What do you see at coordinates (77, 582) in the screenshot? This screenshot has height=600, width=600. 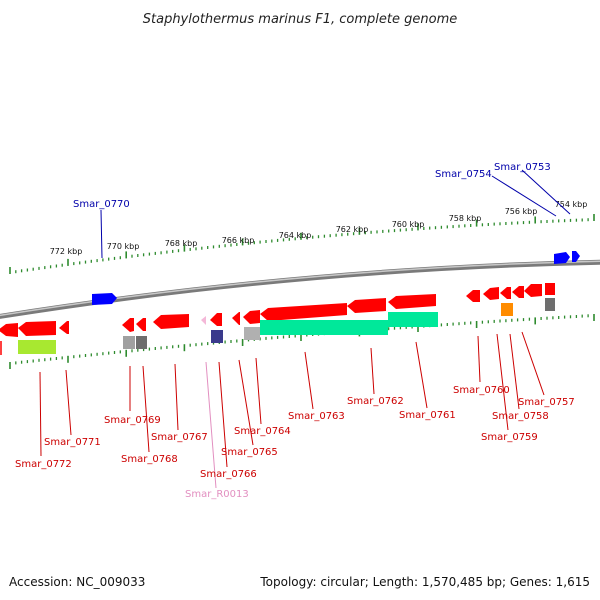 I see `accession-text: Accession: NC_009033` at bounding box center [77, 582].